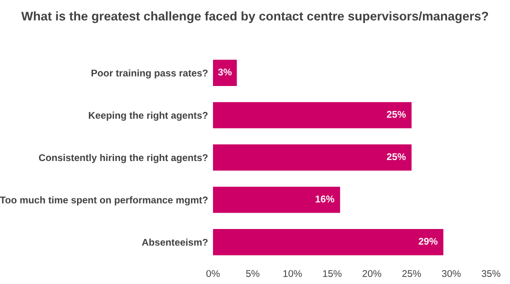 The image size is (510, 284). What do you see at coordinates (150, 73) in the screenshot?
I see `y-tick-label: Poor training pass rates?` at bounding box center [150, 73].